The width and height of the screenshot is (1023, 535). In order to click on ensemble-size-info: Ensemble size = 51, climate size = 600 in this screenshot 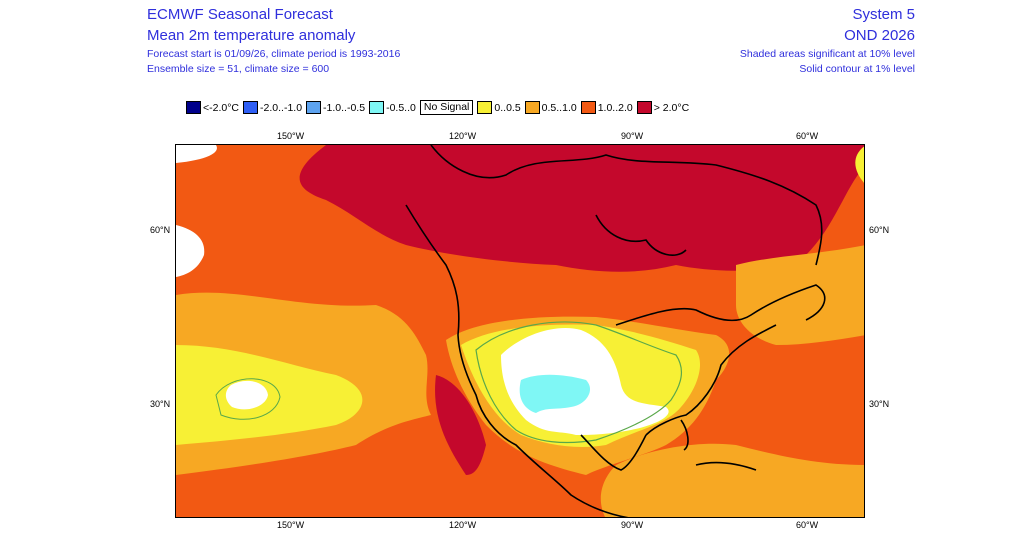, I will do `click(238, 69)`.